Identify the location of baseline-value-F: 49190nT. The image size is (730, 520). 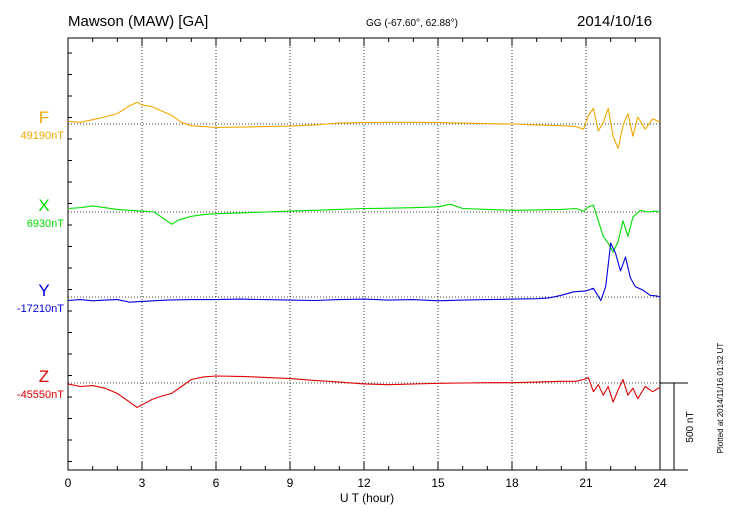
(43, 136).